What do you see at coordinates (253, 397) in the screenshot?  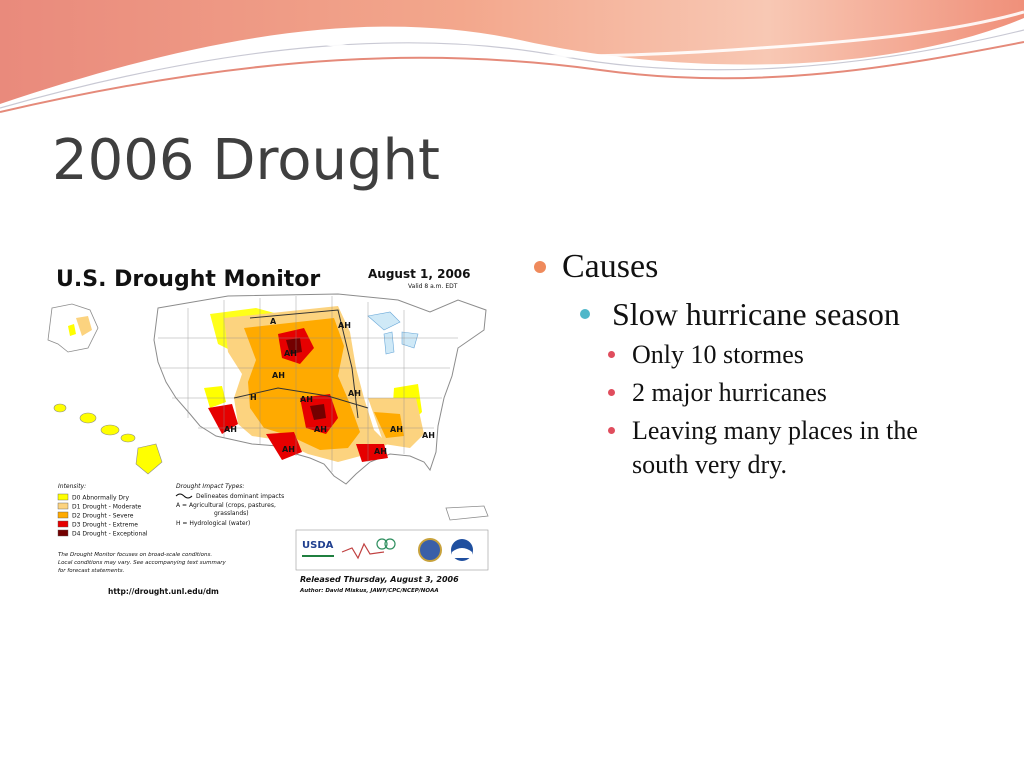 I see `region-label: H` at bounding box center [253, 397].